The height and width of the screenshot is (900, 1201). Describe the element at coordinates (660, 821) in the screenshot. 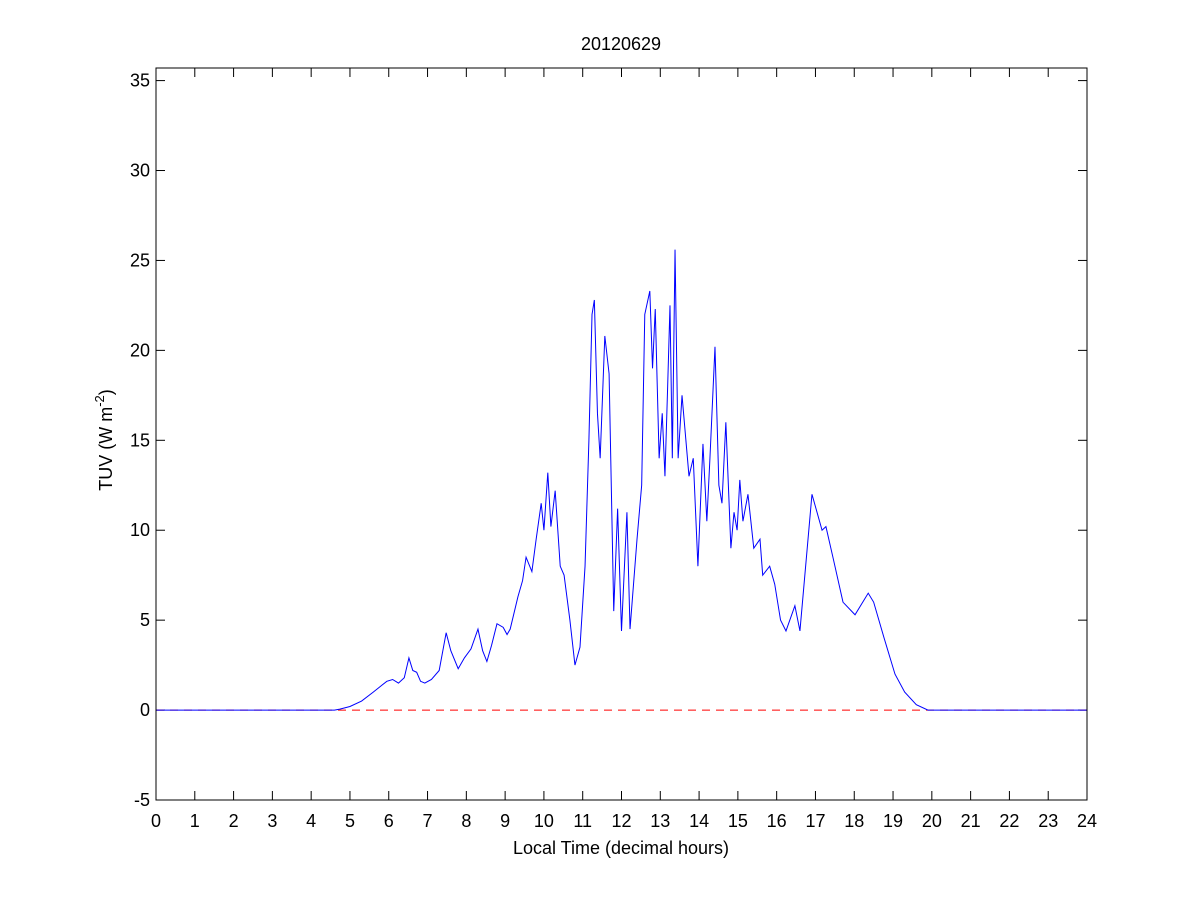

I see `x-tick-label: 13` at that location.